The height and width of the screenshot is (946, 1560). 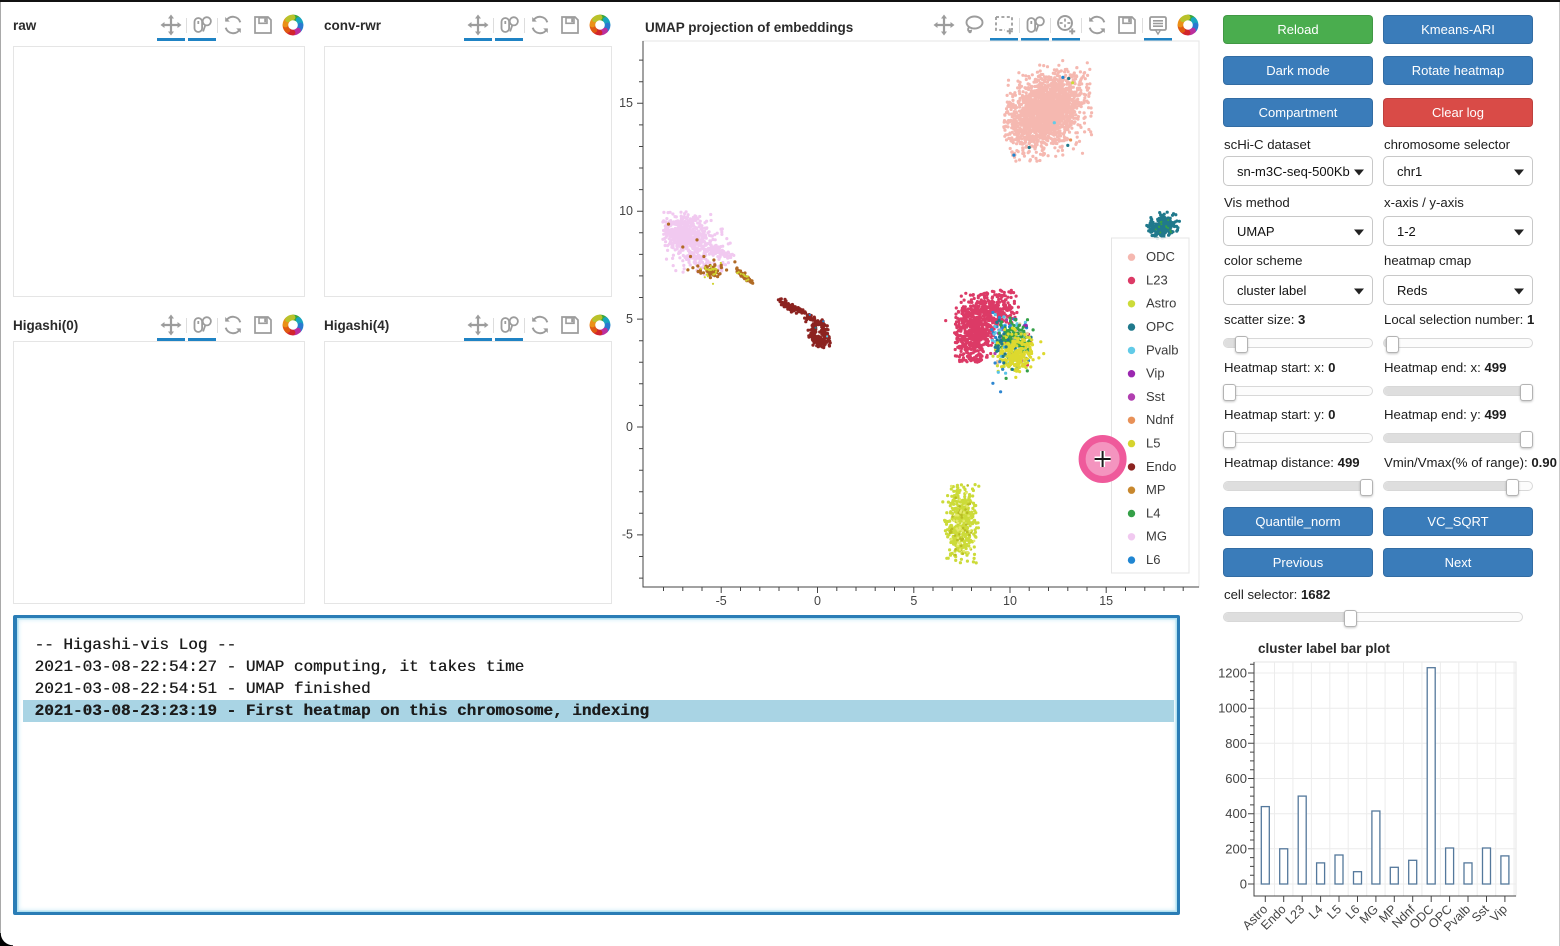 I want to click on svg-text: Astro, so click(x=1161, y=303).